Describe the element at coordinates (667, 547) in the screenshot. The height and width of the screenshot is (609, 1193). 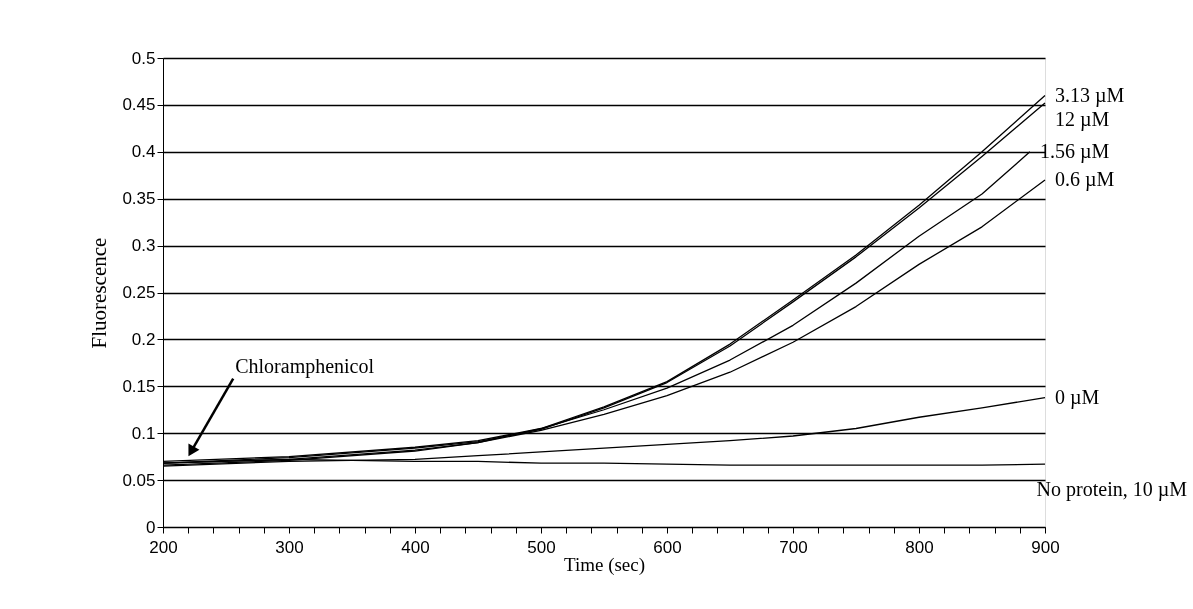
I see `x-tick-label: 600` at that location.